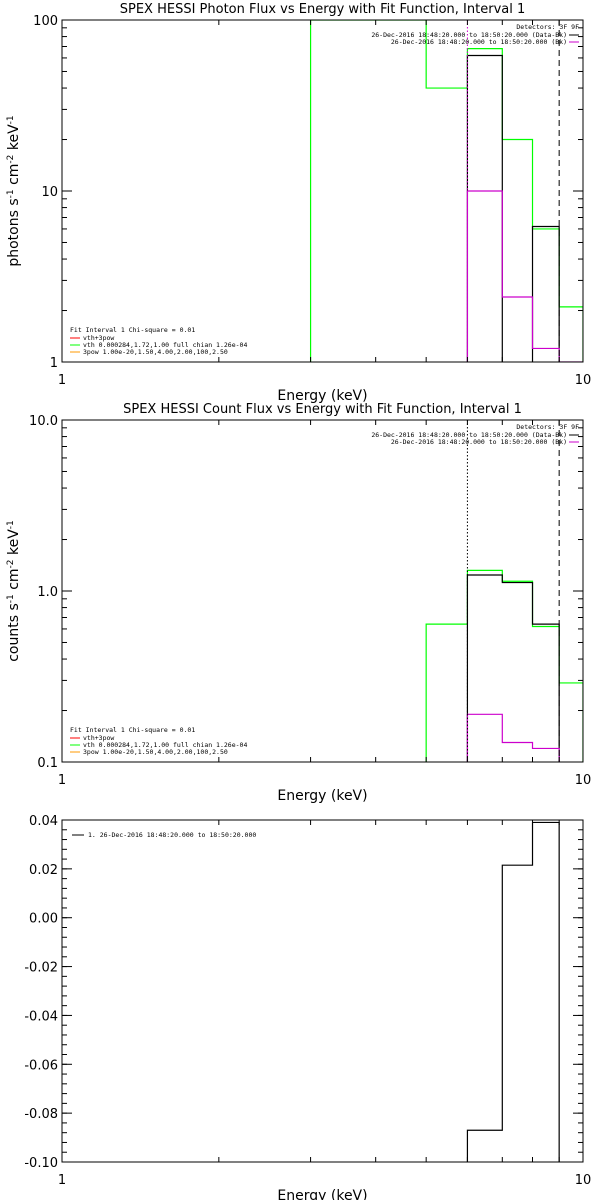 The height and width of the screenshot is (1200, 600). I want to click on series-resid-line, so click(513, 991).